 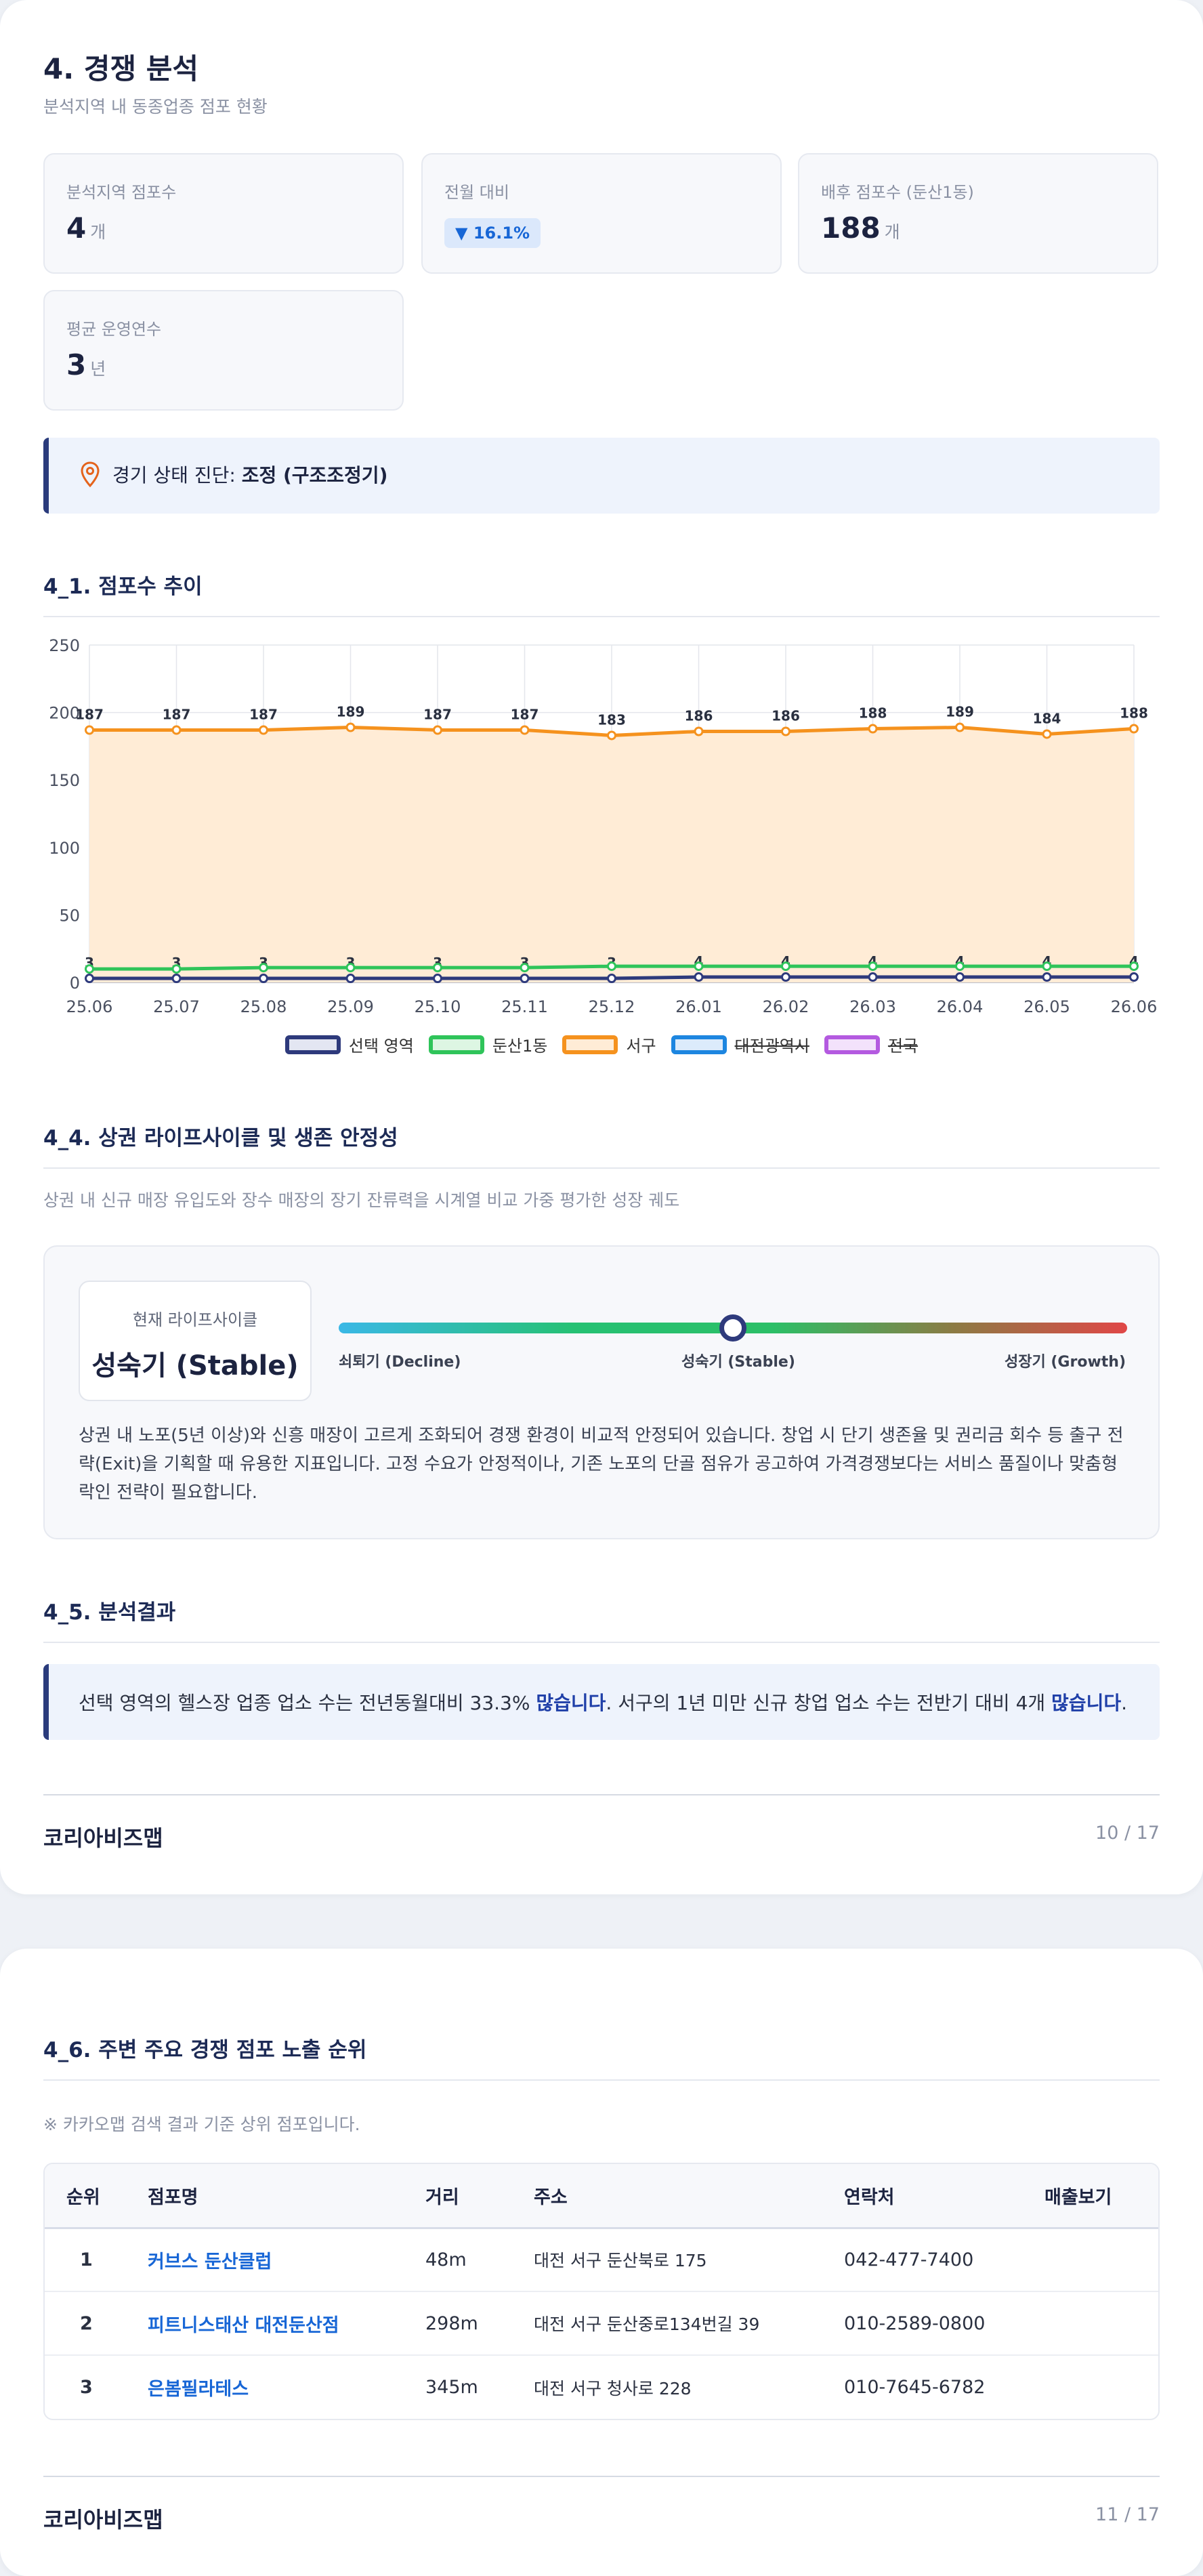 I want to click on x-tick-label: 26.05, so click(x=1046, y=1006).